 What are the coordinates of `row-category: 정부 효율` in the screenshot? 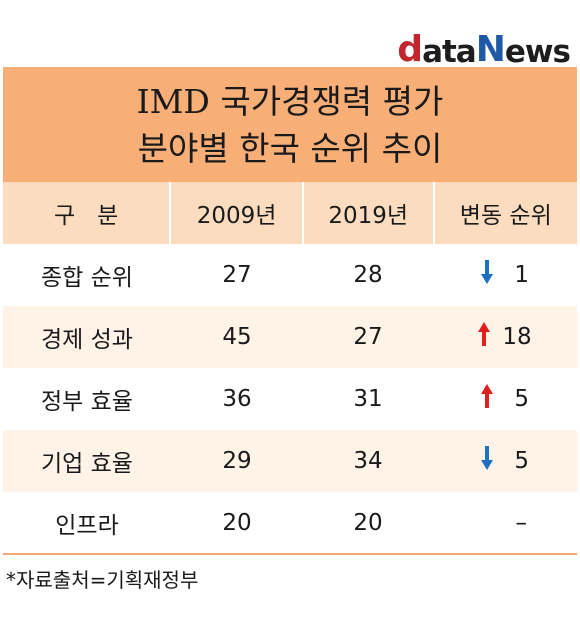 It's located at (87, 402).